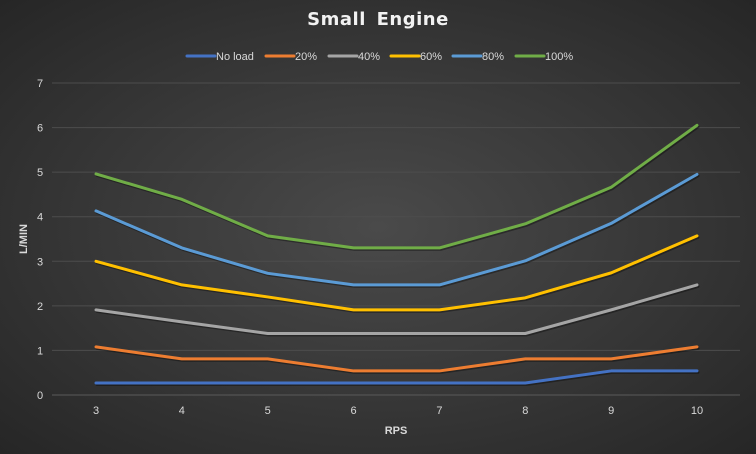  Describe the element at coordinates (268, 411) in the screenshot. I see `x-tick-label: 5` at that location.